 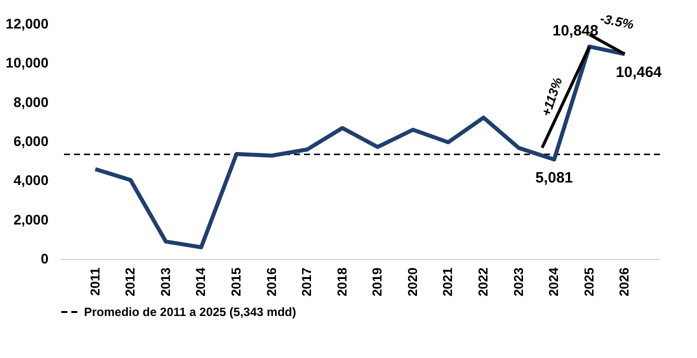 What do you see at coordinates (617, 21) in the screenshot?
I see `annotation: -3.5%` at bounding box center [617, 21].